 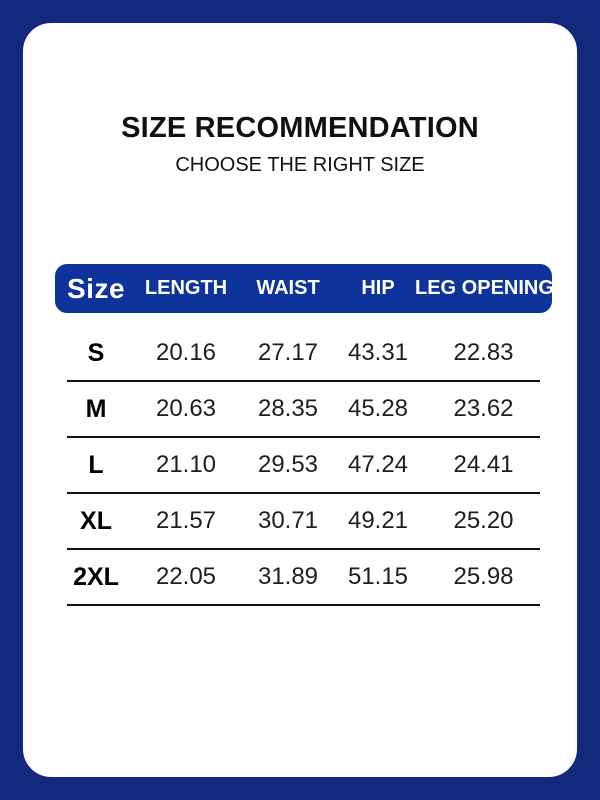 What do you see at coordinates (378, 576) in the screenshot?
I see `hip-value: 51.15` at bounding box center [378, 576].